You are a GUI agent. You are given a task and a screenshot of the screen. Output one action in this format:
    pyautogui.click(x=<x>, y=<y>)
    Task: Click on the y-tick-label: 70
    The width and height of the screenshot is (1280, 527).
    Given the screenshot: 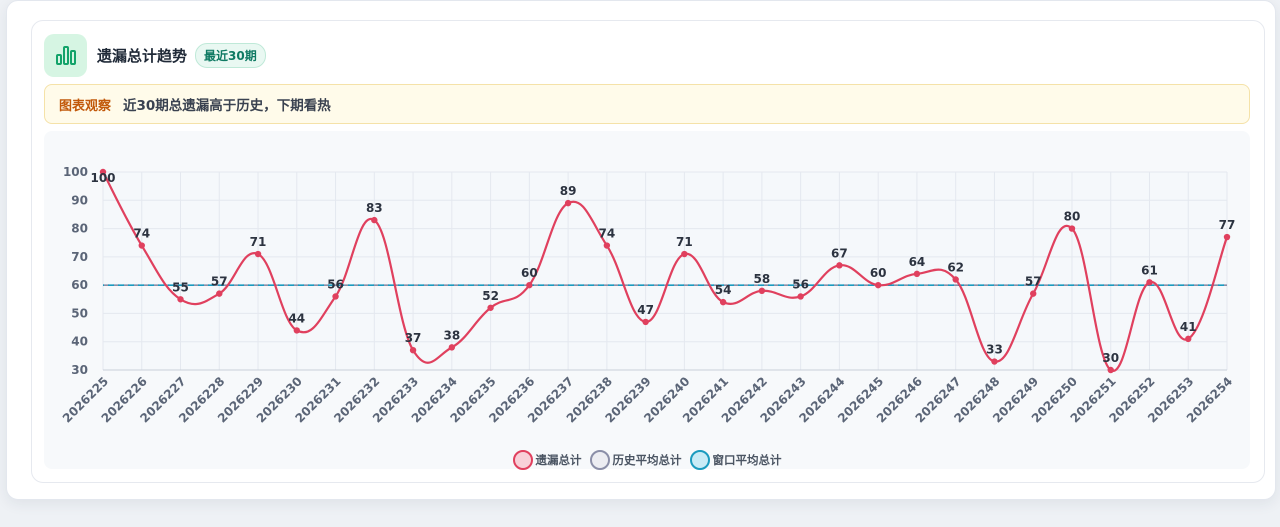 What is the action you would take?
    pyautogui.click(x=79, y=257)
    